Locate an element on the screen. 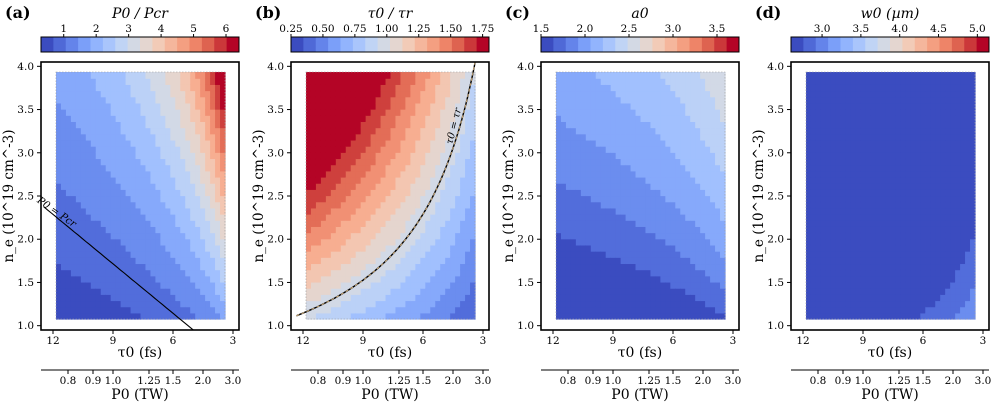  power-tick-label: 1.25 is located at coordinates (648, 381).